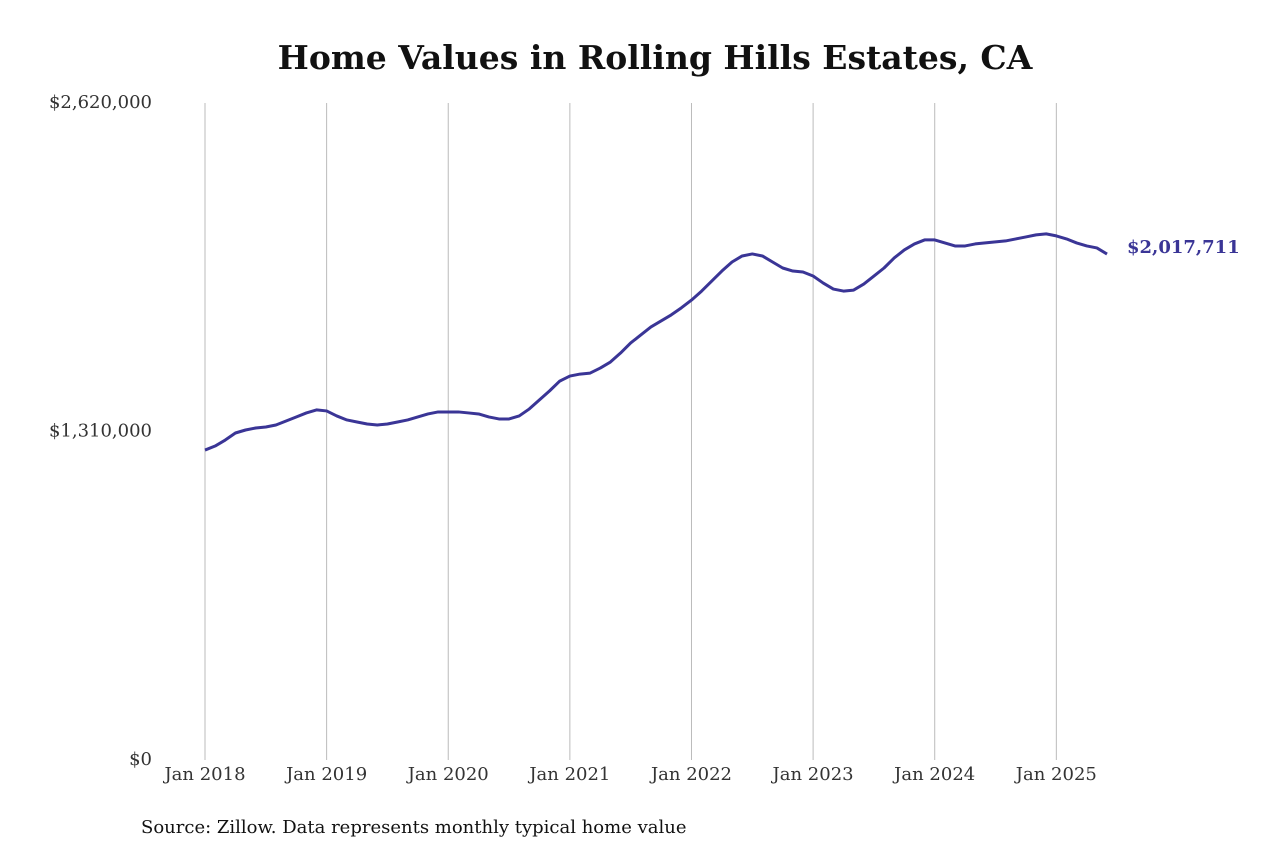 Image resolution: width=1280 pixels, height=853 pixels. What do you see at coordinates (100, 431) in the screenshot?
I see `y-tick-label: $1,310,000` at bounding box center [100, 431].